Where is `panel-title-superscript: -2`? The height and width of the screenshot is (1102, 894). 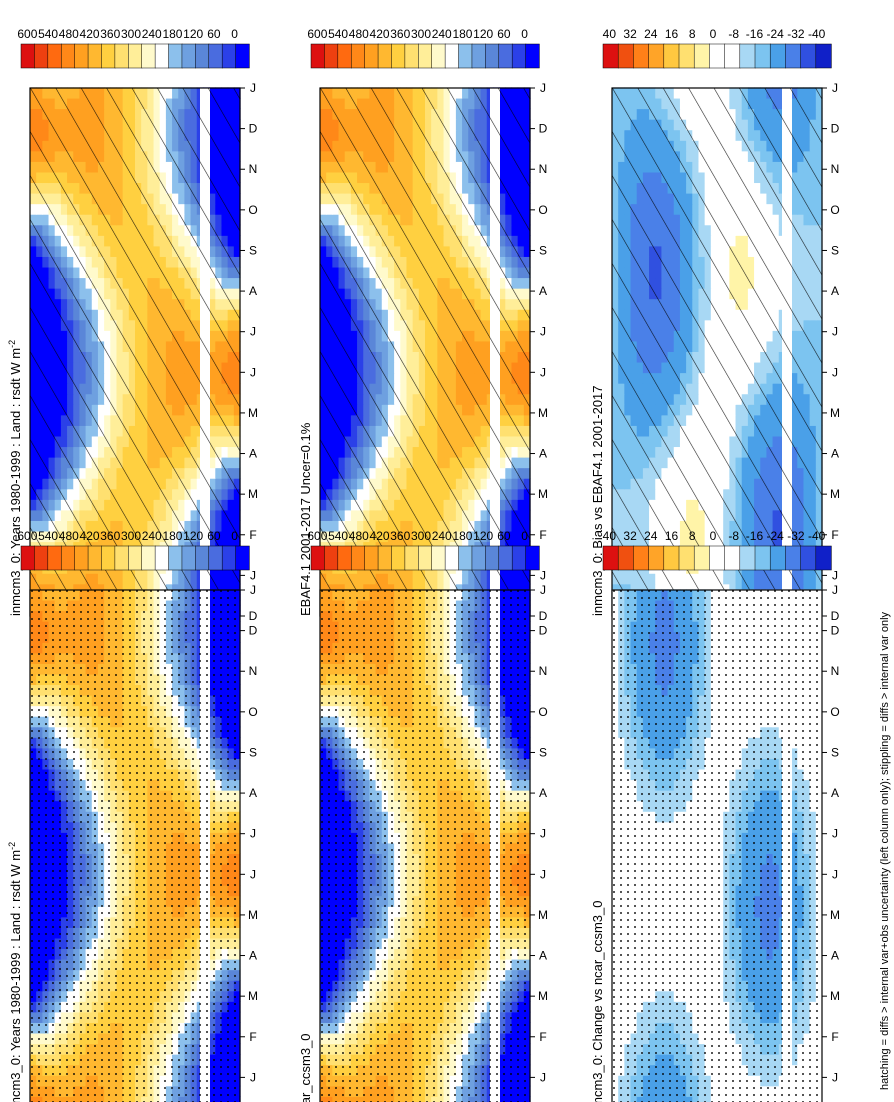 panel-title-superscript: -2 is located at coordinates (12, 344).